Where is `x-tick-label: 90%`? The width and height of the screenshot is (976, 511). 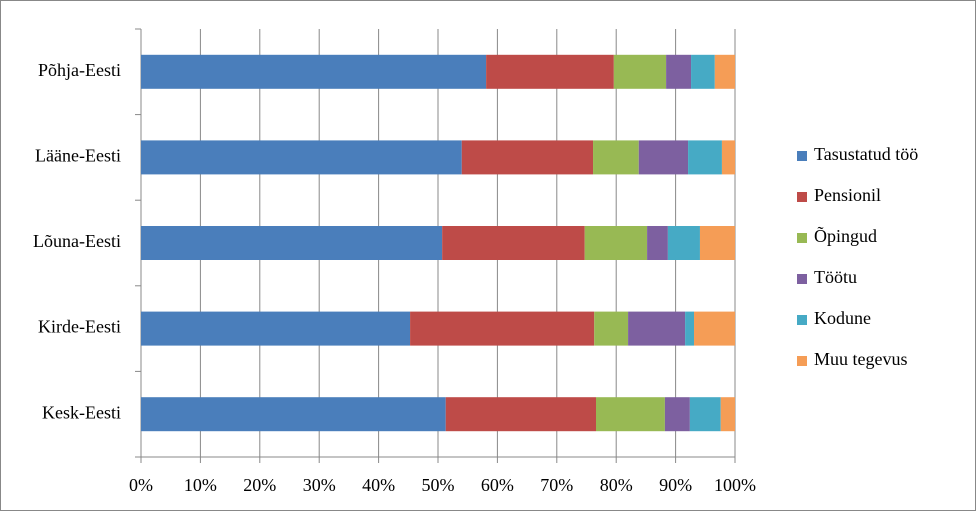
x-tick-label: 90% is located at coordinates (675, 485).